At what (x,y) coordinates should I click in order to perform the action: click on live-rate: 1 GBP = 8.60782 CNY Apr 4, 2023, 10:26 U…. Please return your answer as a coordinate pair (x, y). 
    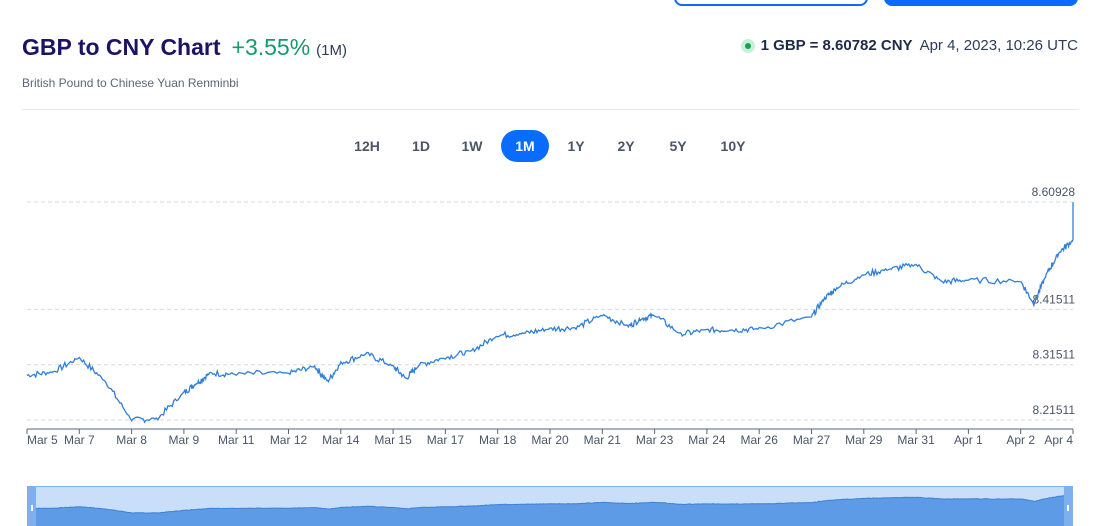
    Looking at the image, I should click on (909, 45).